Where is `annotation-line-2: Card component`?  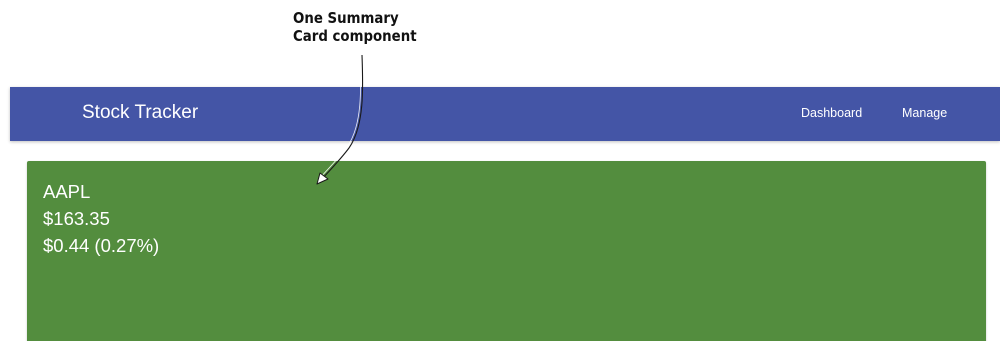 annotation-line-2: Card component is located at coordinates (355, 36).